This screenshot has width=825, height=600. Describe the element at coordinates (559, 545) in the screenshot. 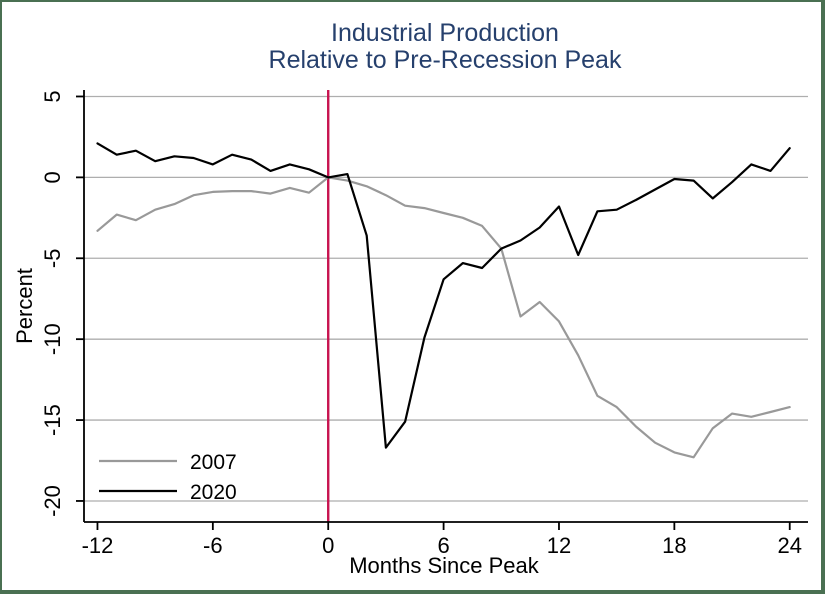

I see `x-tick-label-12: 12` at that location.